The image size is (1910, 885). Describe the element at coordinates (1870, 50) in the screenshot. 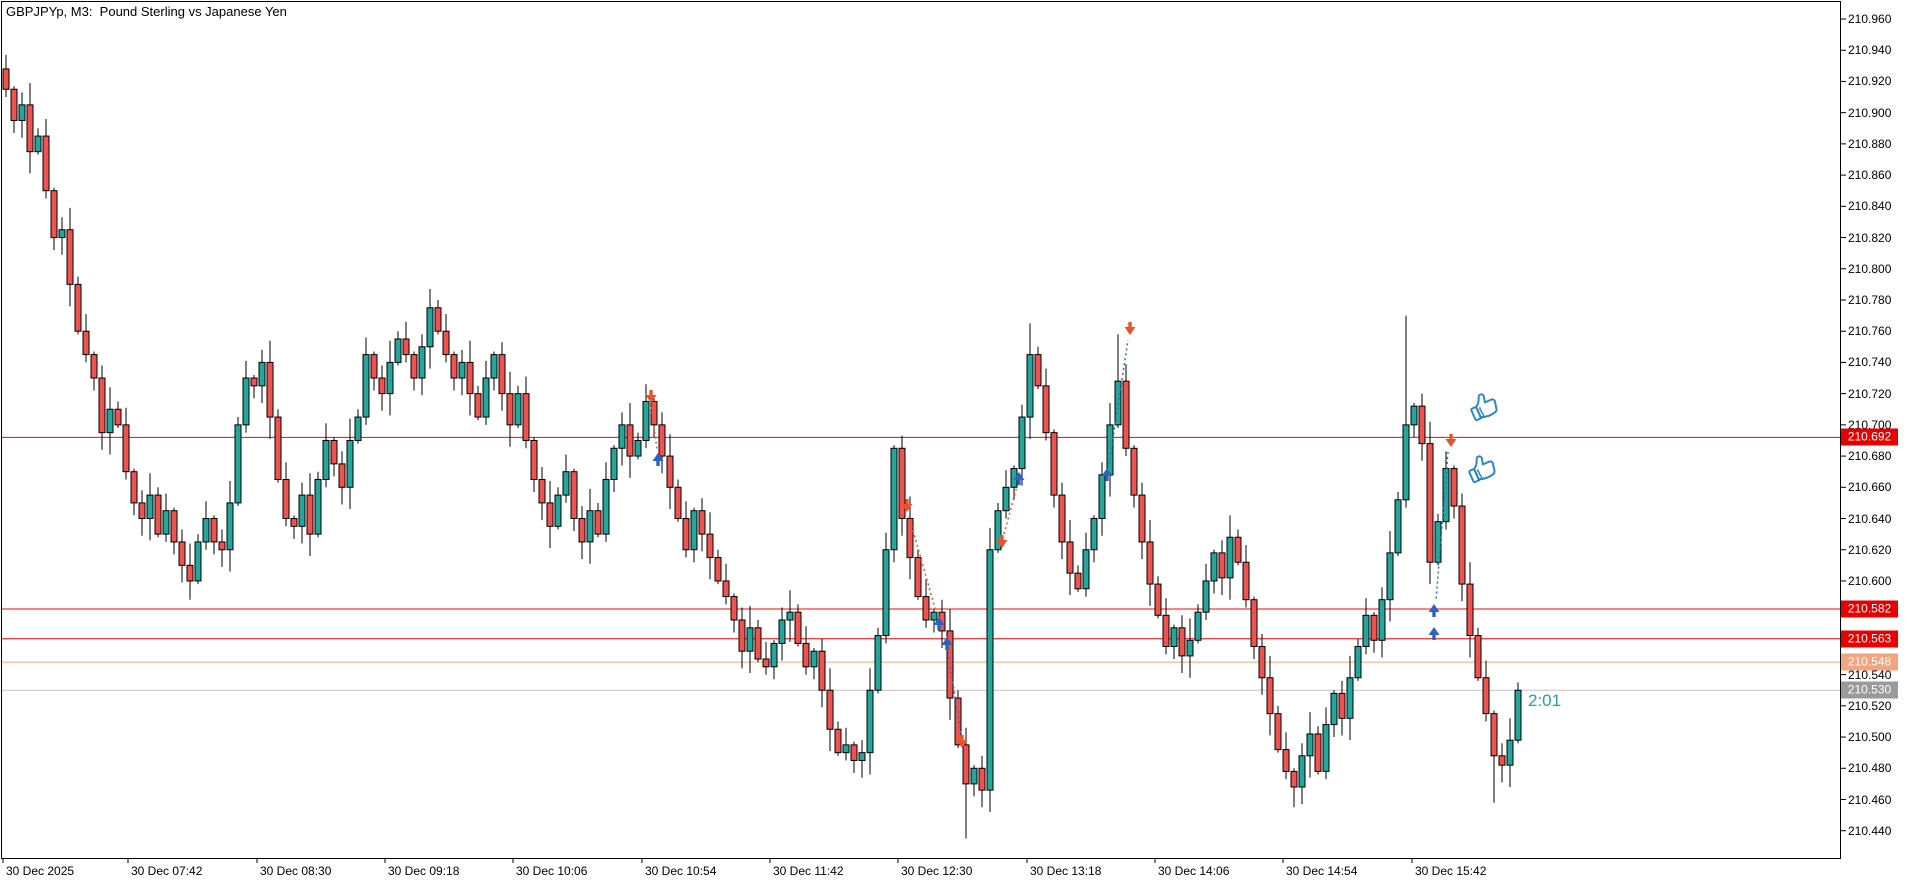

I see `price-axis-label: 210.940` at that location.